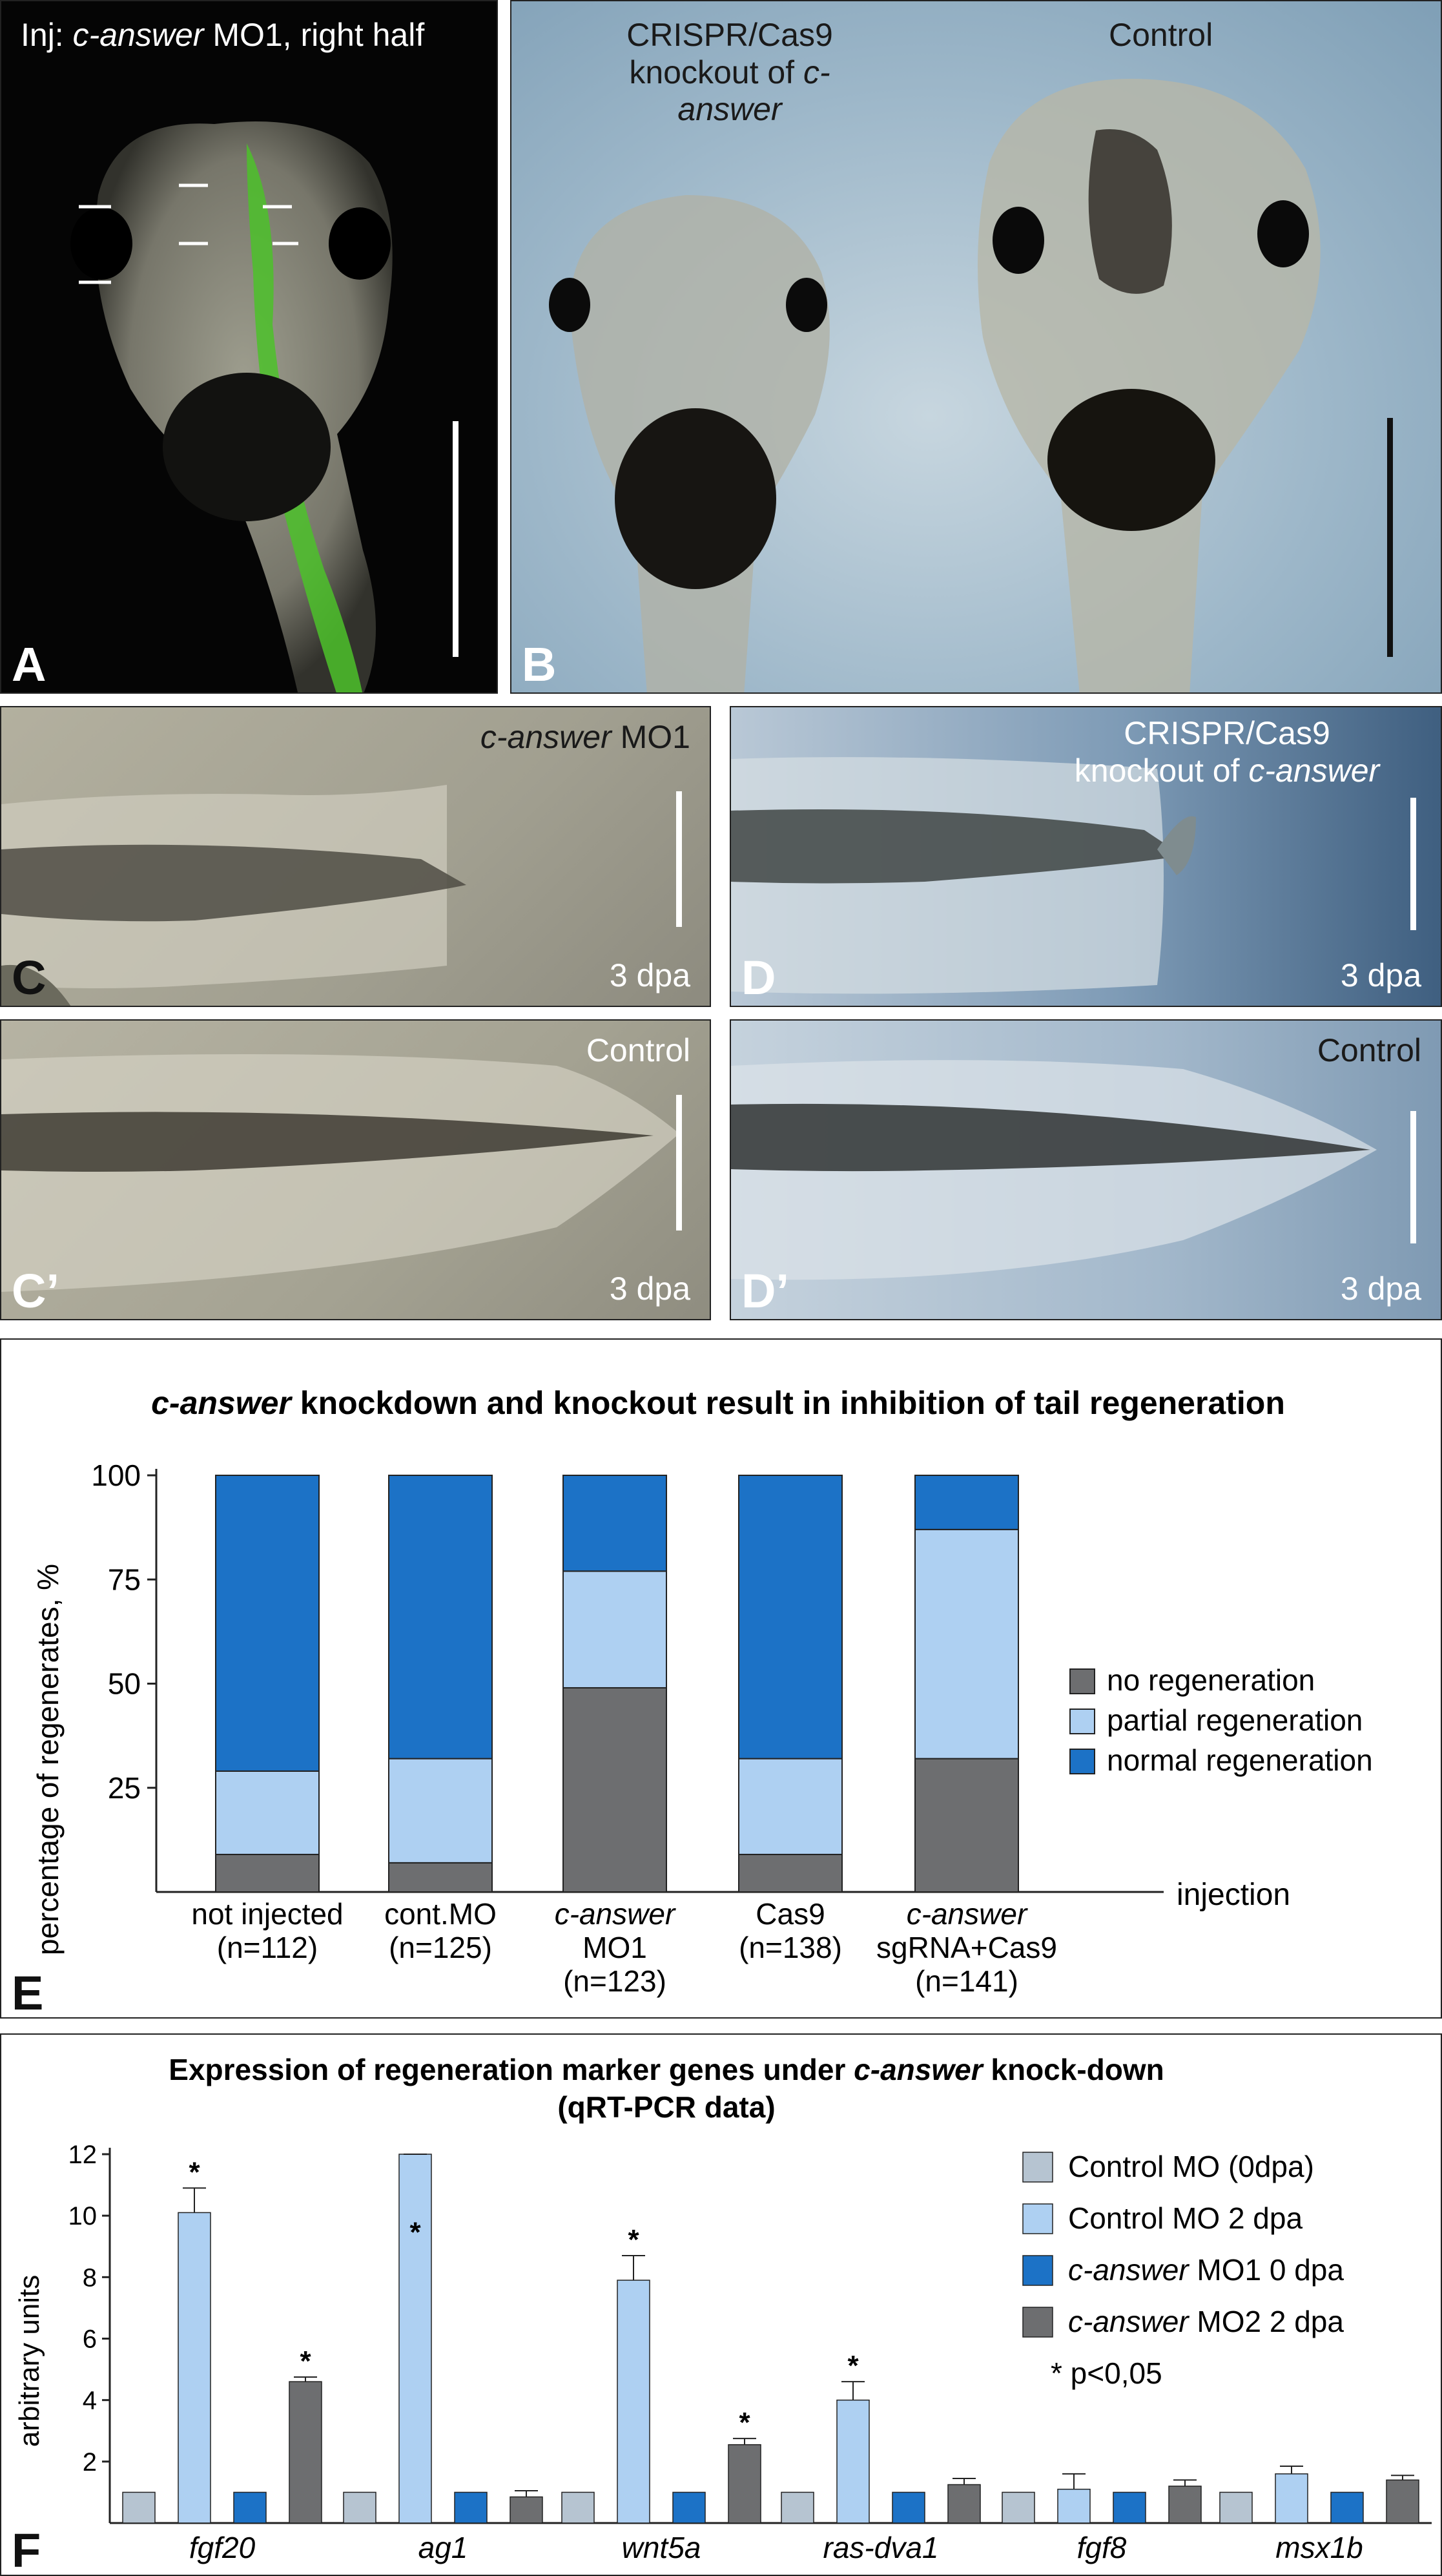  What do you see at coordinates (1235, 1720) in the screenshot?
I see `legend-label: partial regeneration` at bounding box center [1235, 1720].